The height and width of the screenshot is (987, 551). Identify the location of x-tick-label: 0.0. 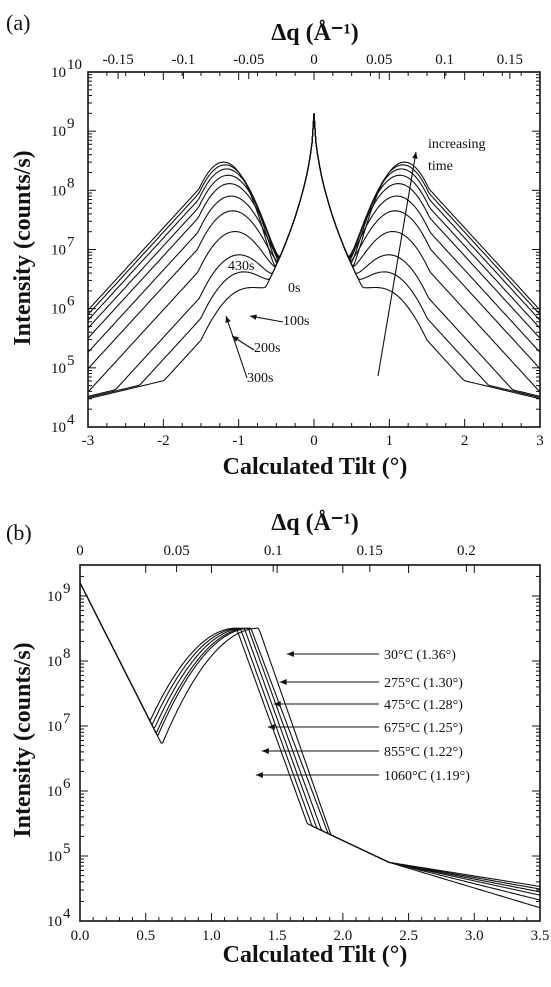
(80, 936).